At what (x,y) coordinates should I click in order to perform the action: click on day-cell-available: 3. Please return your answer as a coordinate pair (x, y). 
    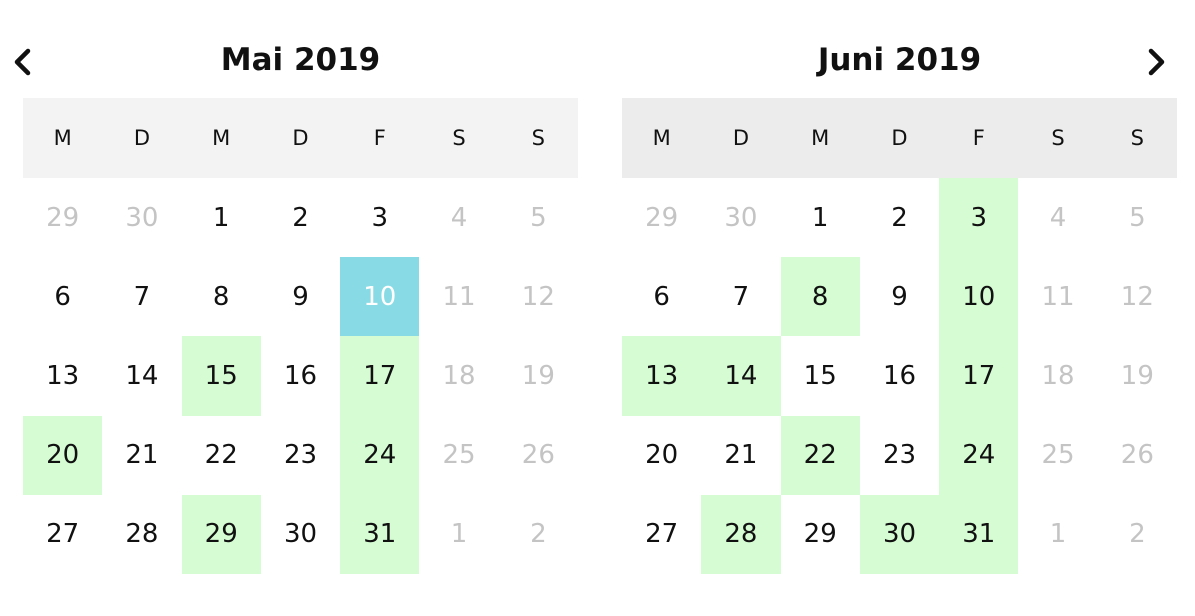
    Looking at the image, I should click on (979, 218).